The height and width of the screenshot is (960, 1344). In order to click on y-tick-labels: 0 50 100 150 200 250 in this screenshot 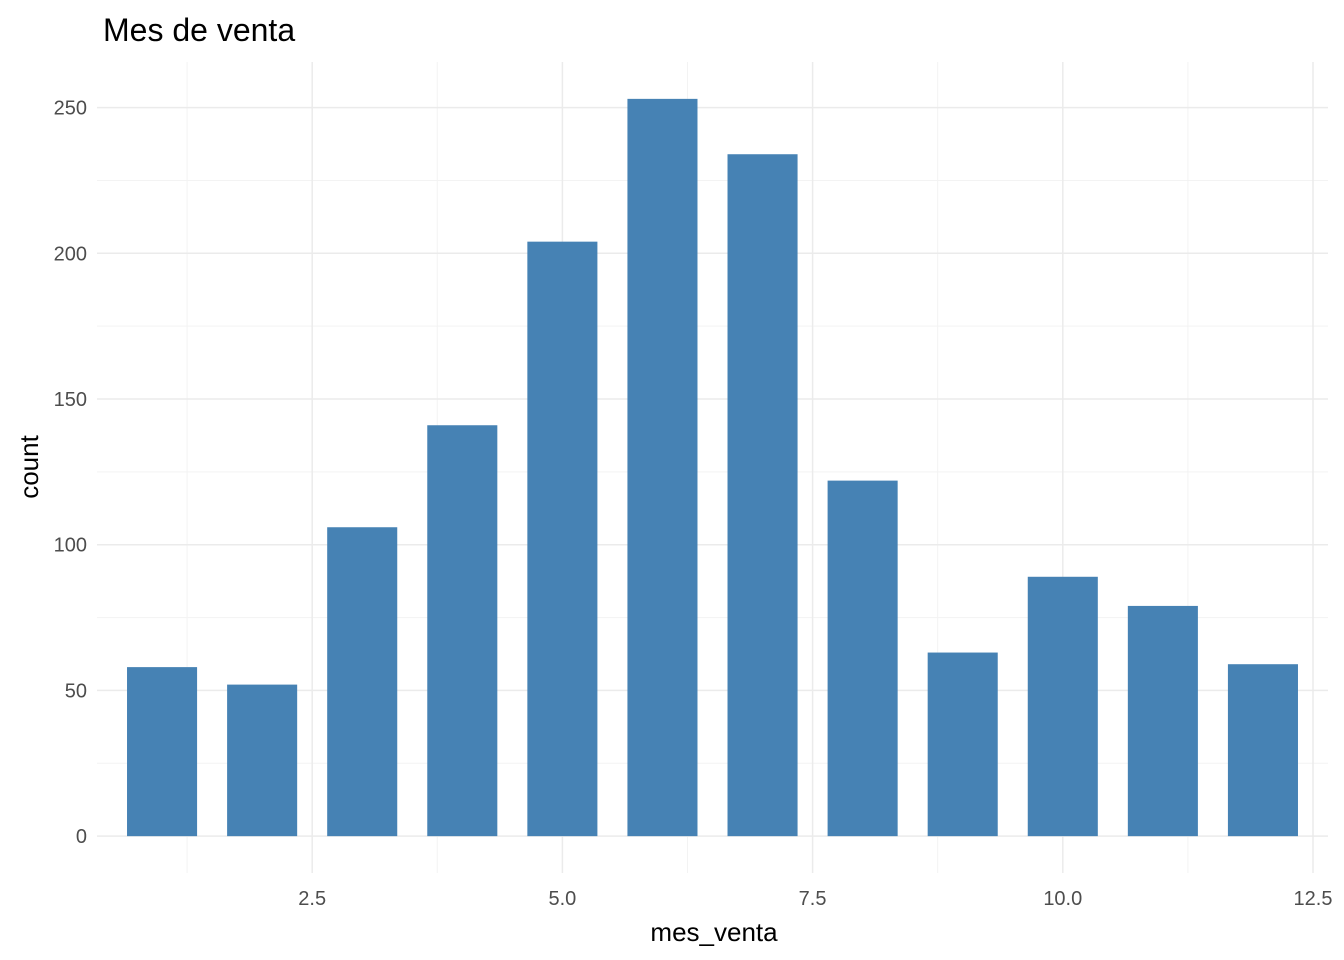, I will do `click(70, 473)`.